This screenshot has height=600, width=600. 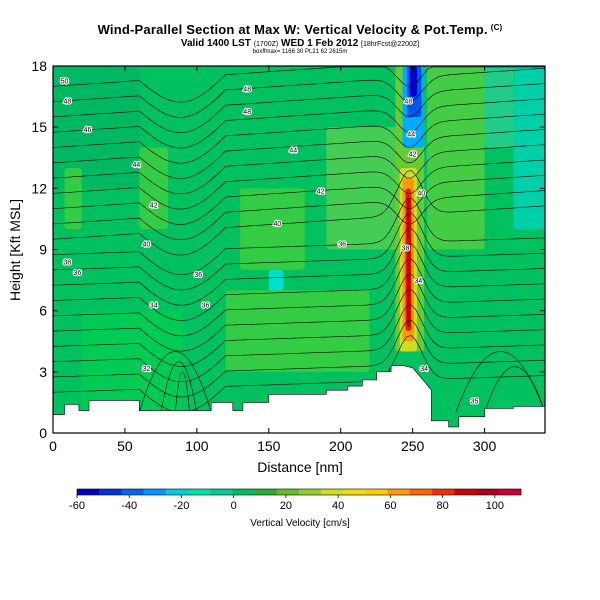 I want to click on x-tick-label: 150, so click(x=269, y=446).